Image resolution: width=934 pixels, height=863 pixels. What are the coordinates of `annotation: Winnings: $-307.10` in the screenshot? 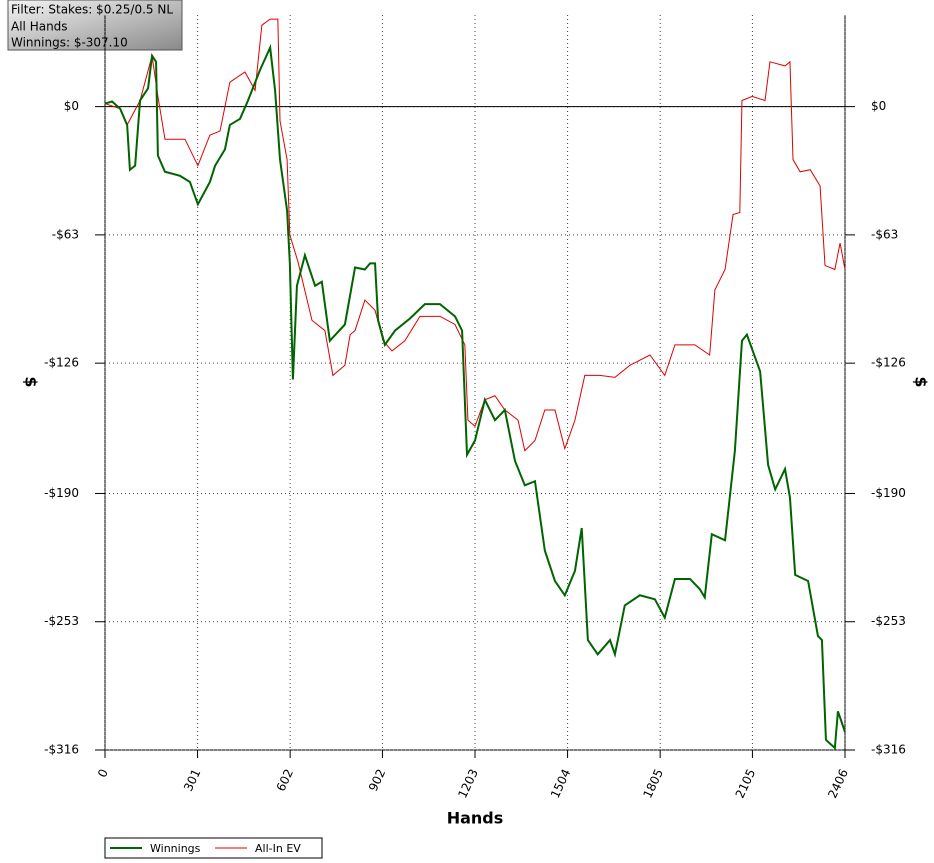 It's located at (69, 43).